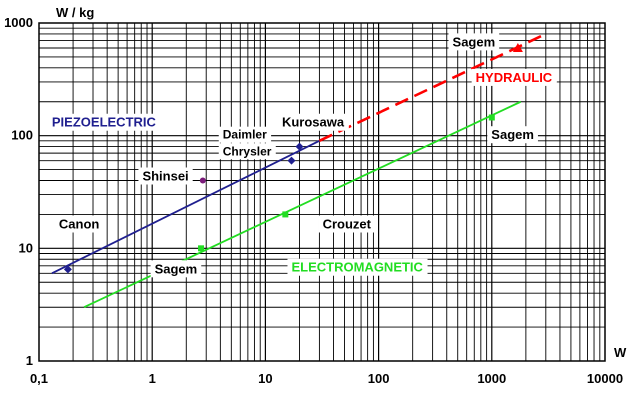  What do you see at coordinates (605, 378) in the screenshot?
I see `x-tick-label: 10000` at bounding box center [605, 378].